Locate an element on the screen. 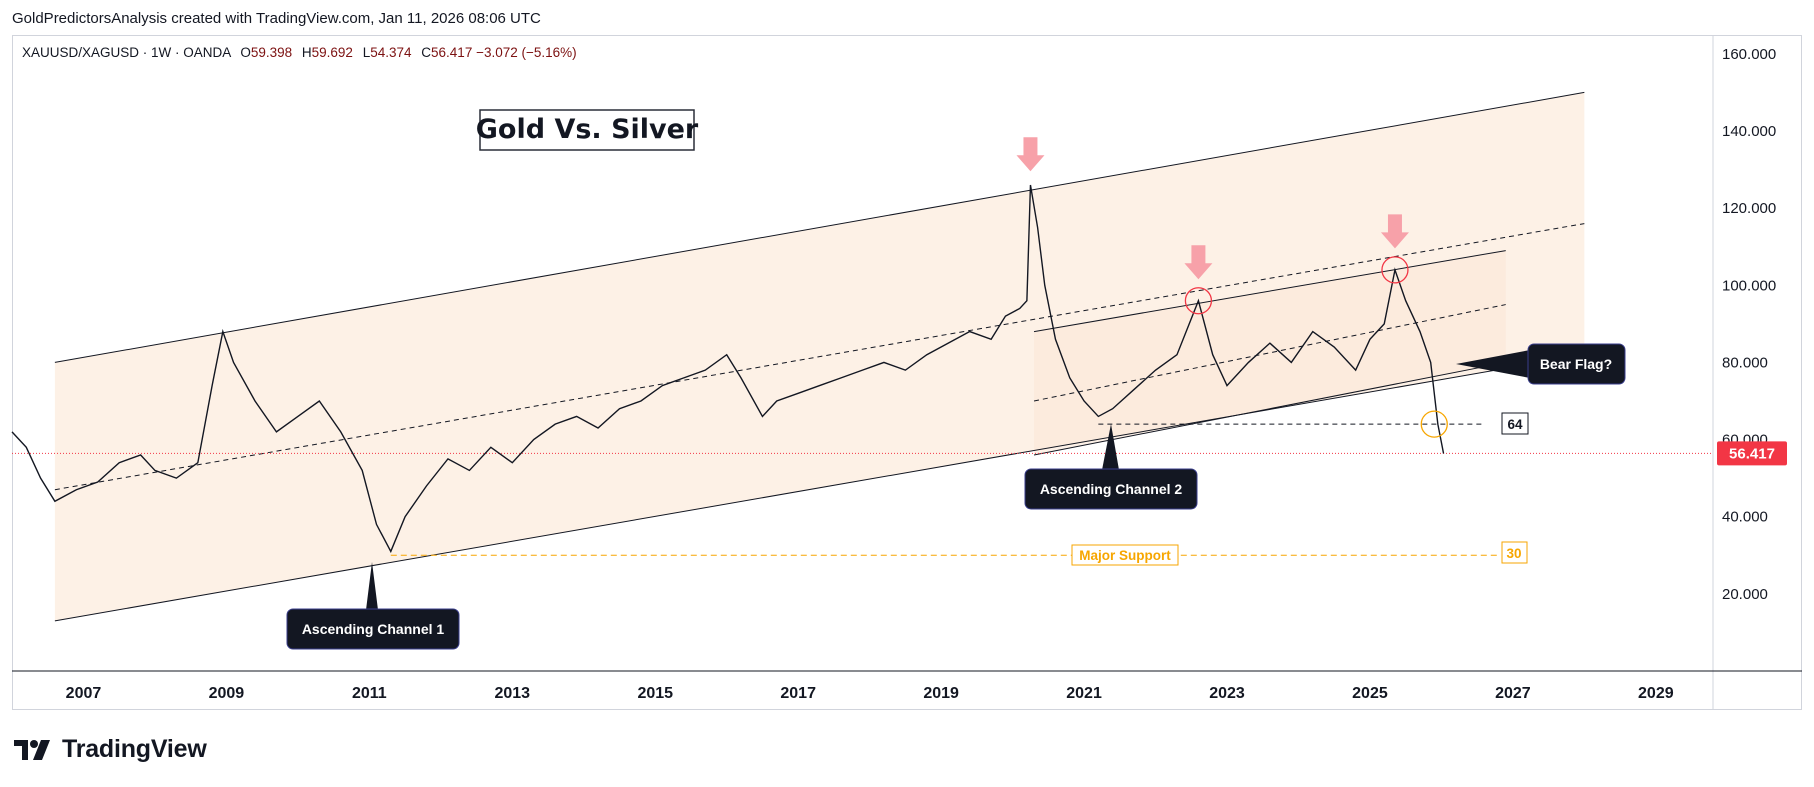  y-tick-label-1: 140.000 is located at coordinates (1749, 131).